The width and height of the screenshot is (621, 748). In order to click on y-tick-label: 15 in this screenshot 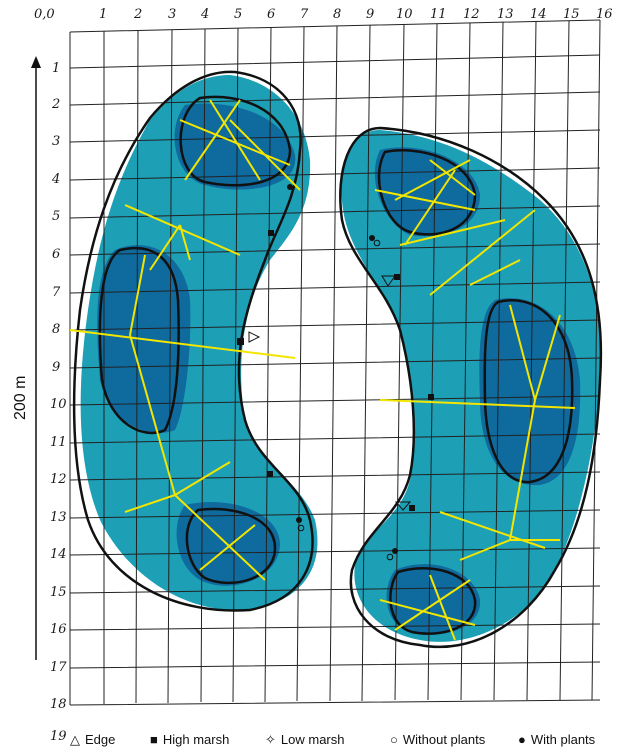, I will do `click(58, 592)`.